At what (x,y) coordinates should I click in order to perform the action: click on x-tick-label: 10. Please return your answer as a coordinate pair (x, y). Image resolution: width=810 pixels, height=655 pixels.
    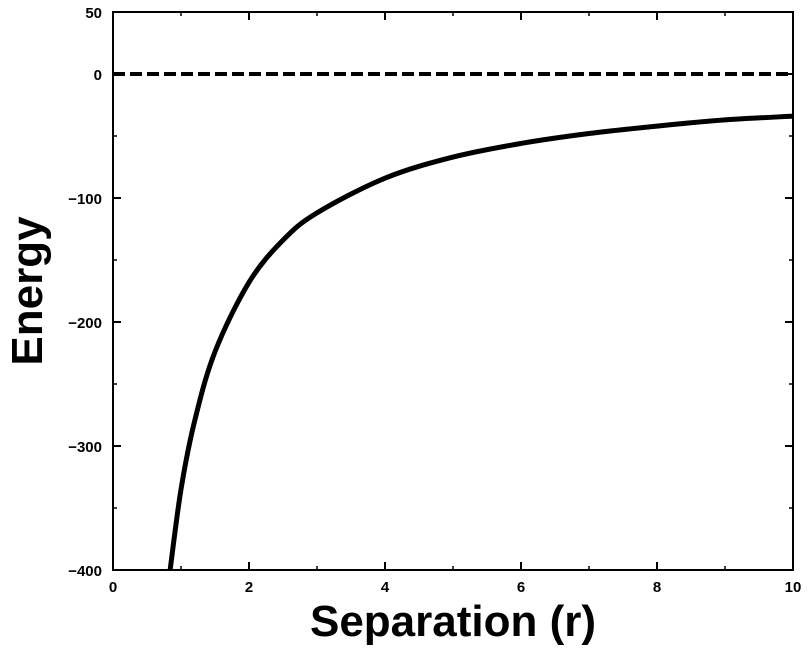
    Looking at the image, I should click on (793, 587).